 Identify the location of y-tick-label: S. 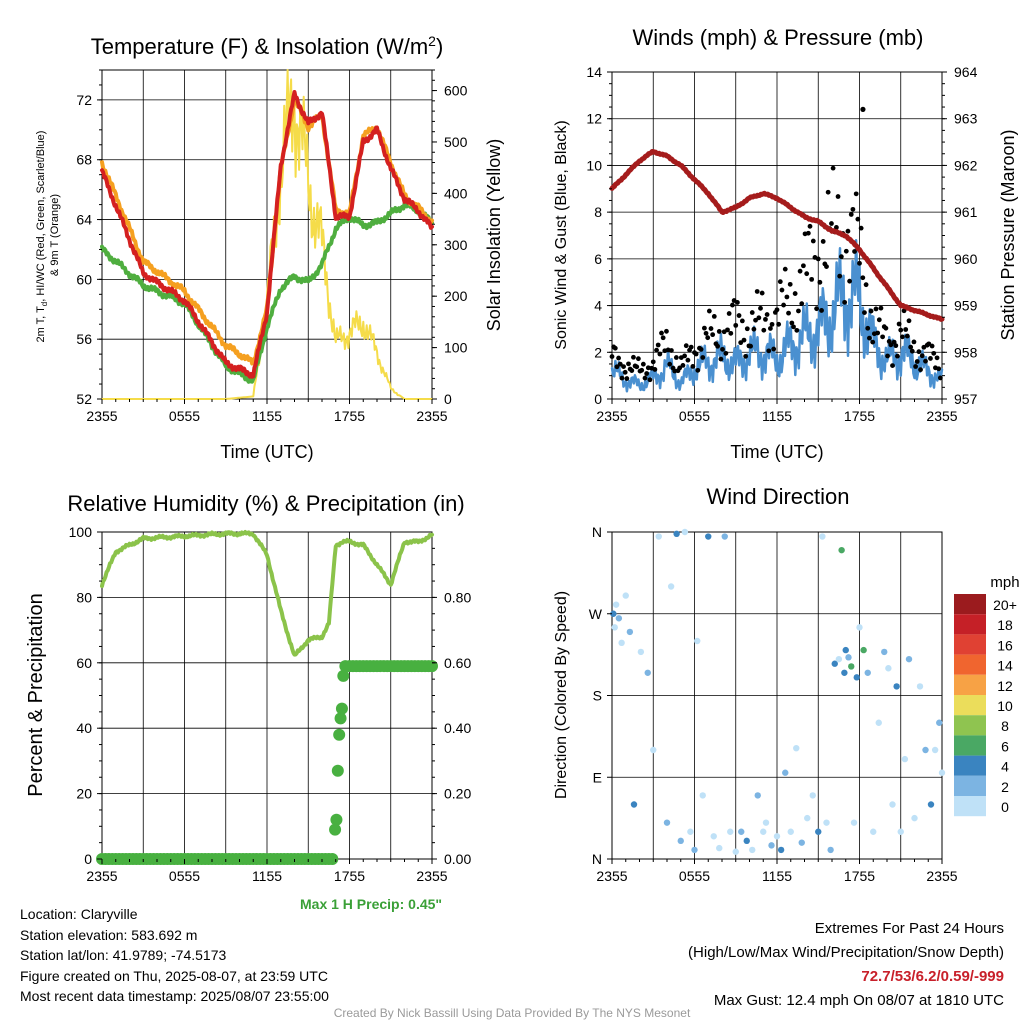
(597, 696).